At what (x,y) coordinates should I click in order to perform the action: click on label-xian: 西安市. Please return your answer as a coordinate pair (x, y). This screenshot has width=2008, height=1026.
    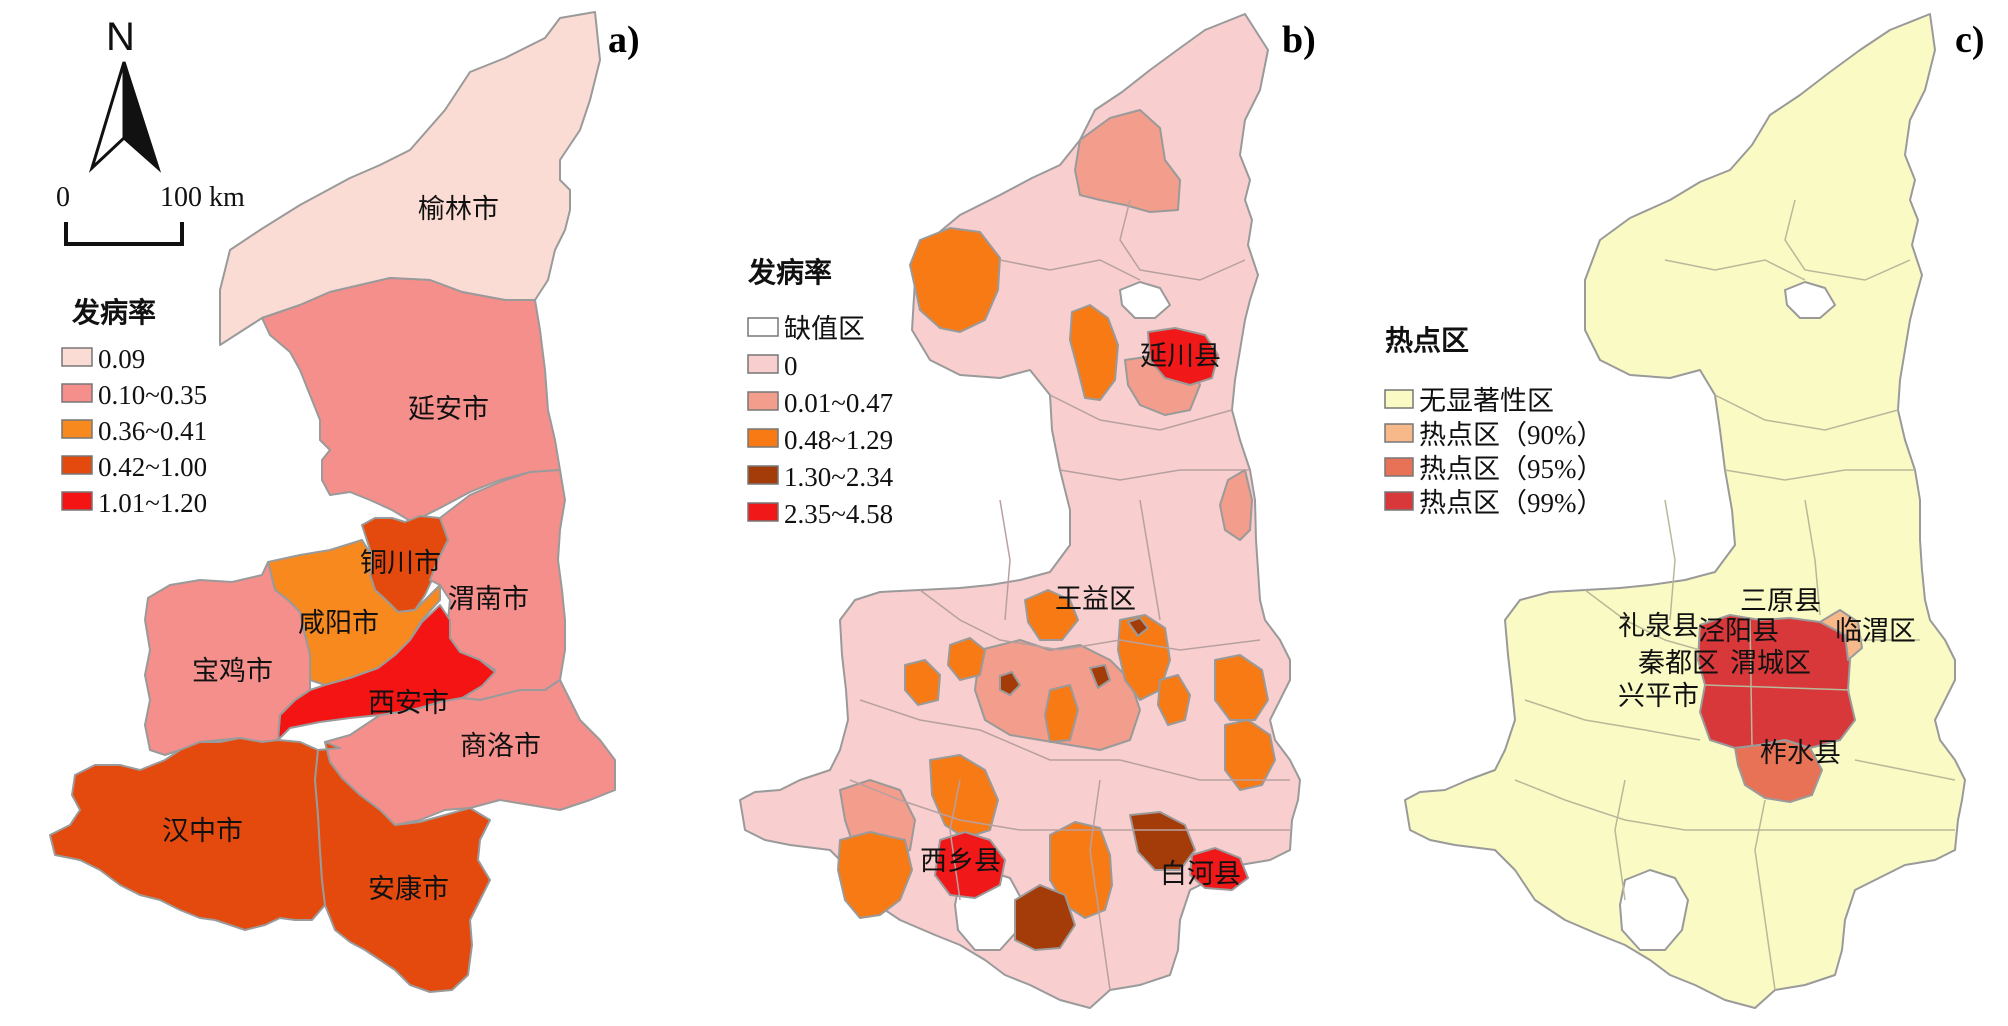
    Looking at the image, I should click on (408, 703).